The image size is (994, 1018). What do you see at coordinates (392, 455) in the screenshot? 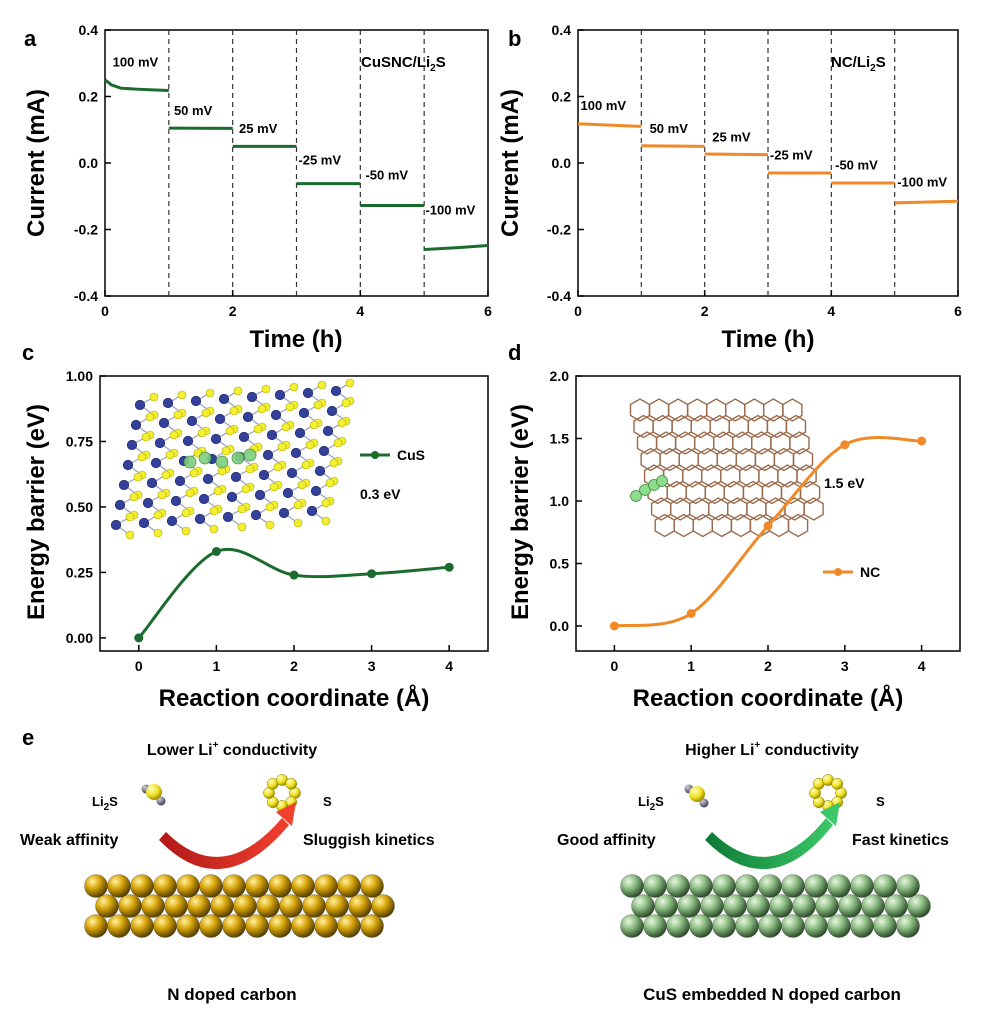
I see `legend-c: CuS` at bounding box center [392, 455].